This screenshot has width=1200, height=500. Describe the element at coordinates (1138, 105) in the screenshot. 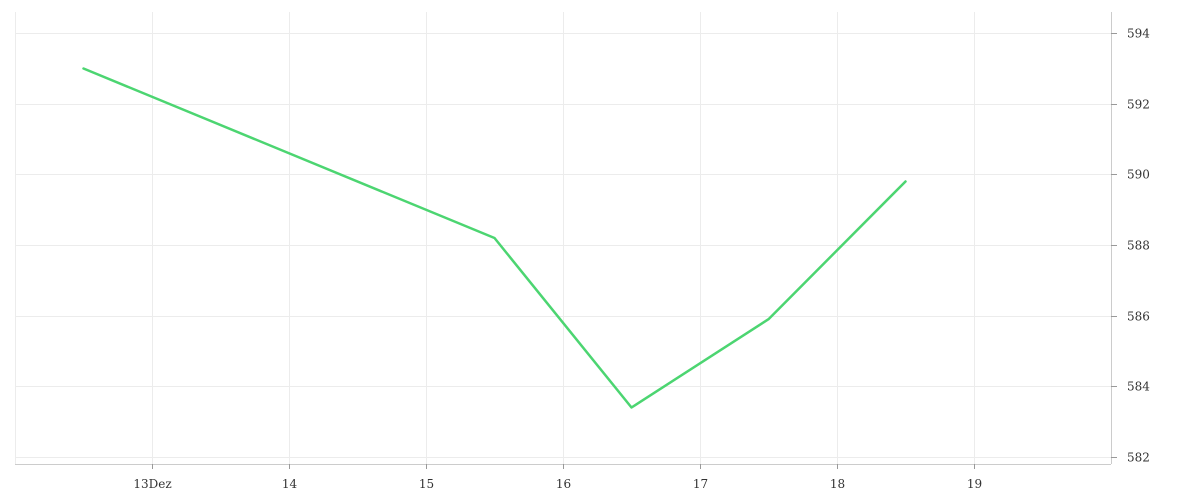

I see `y-tick-label: 592` at that location.